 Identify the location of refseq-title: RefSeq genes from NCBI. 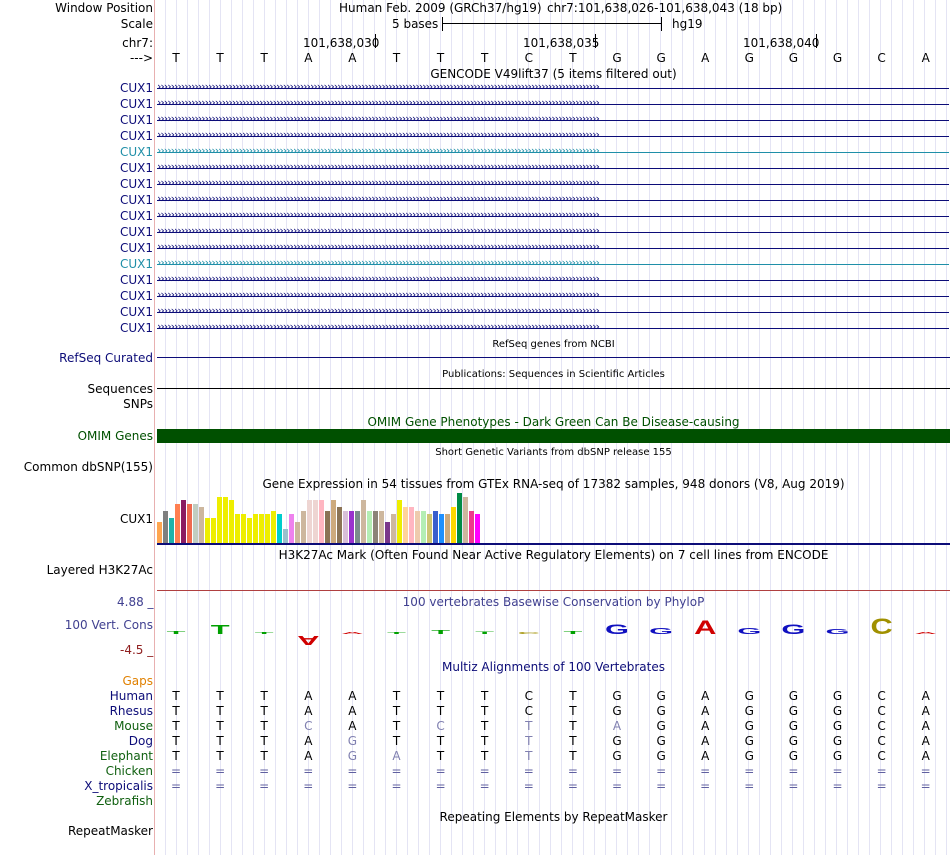
(553, 344).